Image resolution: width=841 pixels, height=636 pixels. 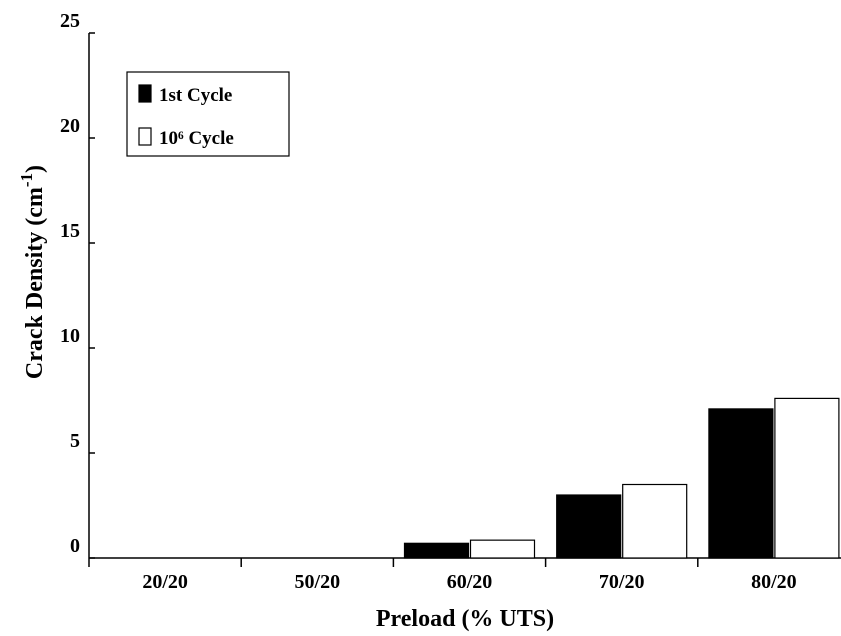 I want to click on y-axis-title-main: Crack Density (cm, so click(x=35, y=283).